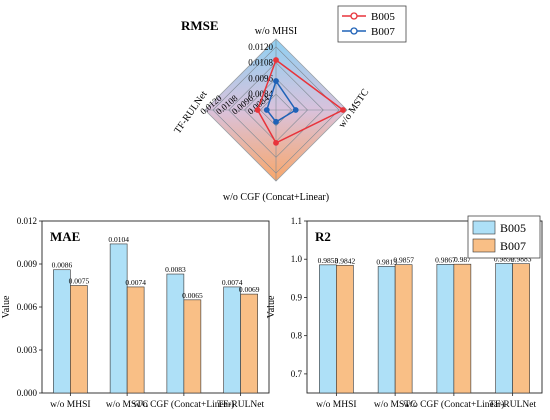 This screenshot has width=550, height=420. What do you see at coordinates (27, 307) in the screenshot?
I see `y-tick-label: 0.006` at bounding box center [27, 307].